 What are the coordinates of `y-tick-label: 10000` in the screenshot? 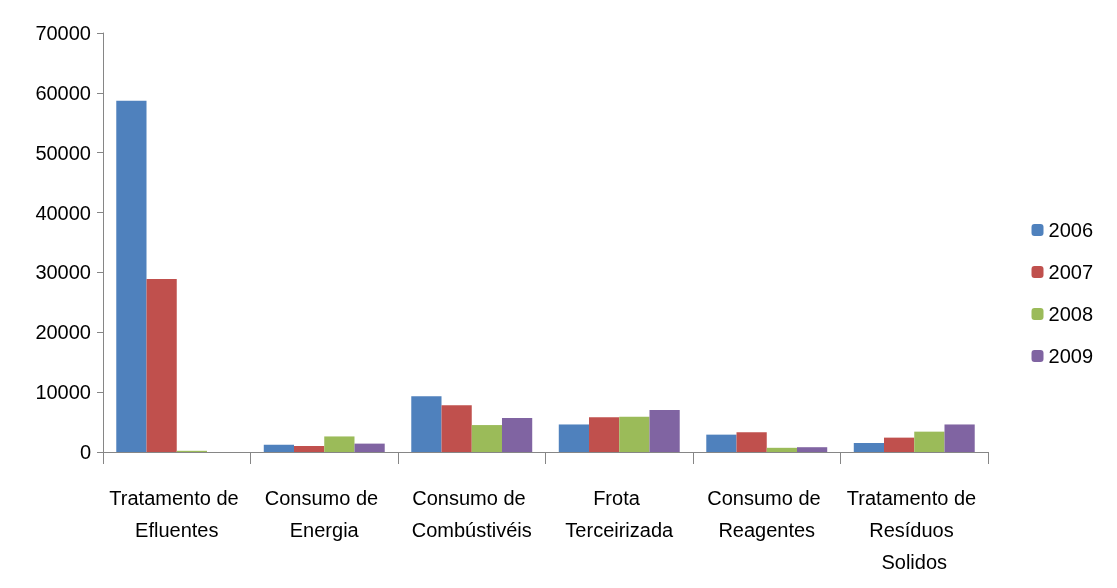 It's located at (63, 392).